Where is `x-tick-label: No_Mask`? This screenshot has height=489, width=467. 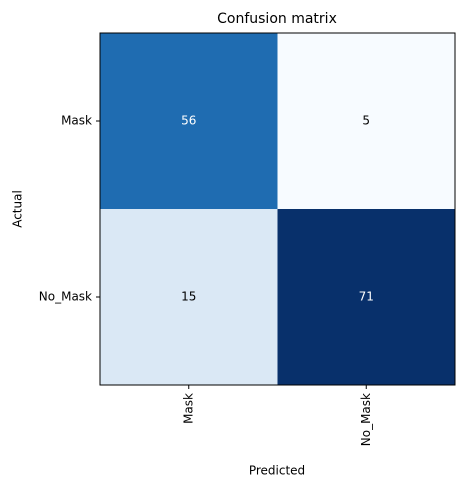 x-tick-label: No_Mask is located at coordinates (366, 419).